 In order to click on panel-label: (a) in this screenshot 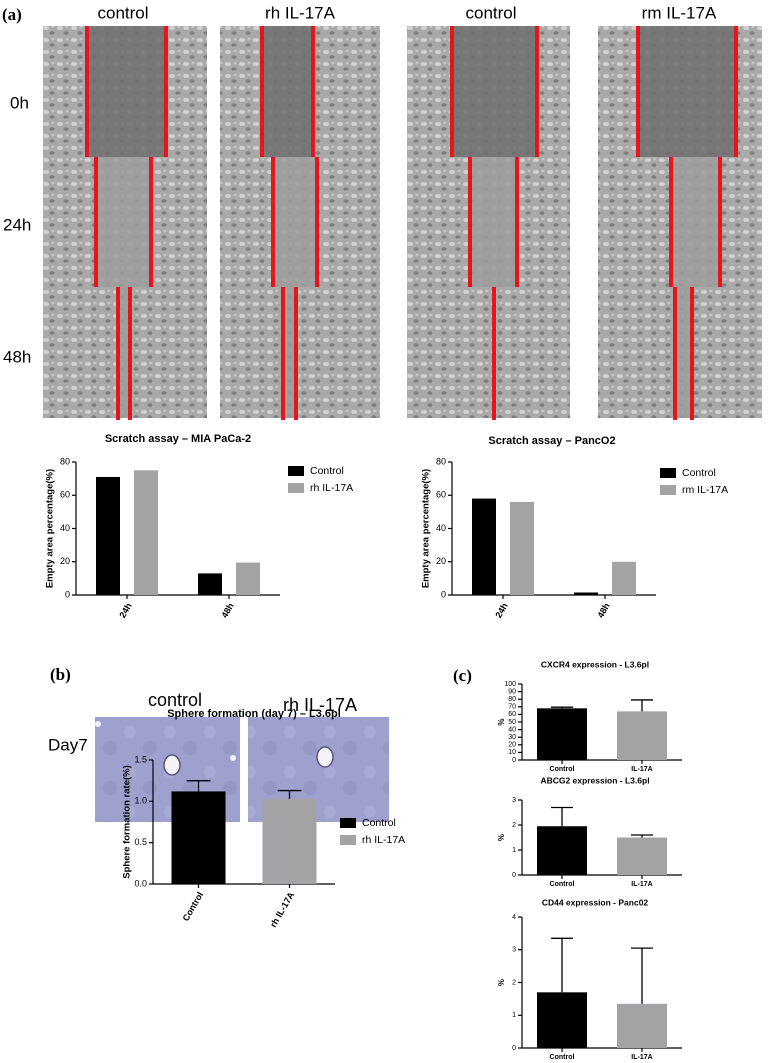, I will do `click(12, 14)`.